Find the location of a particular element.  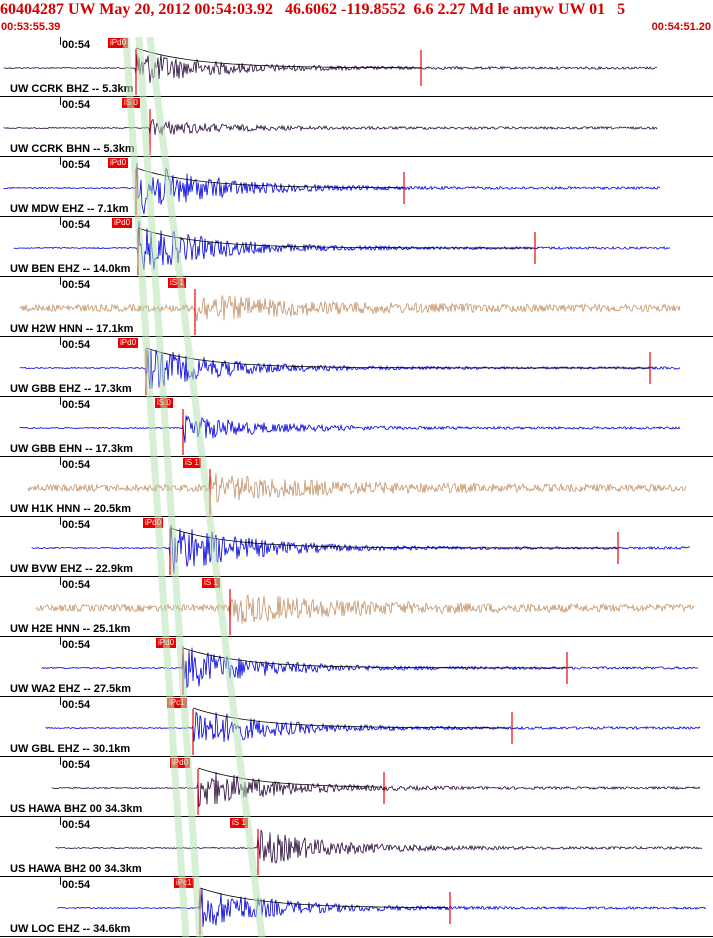

trace-panel: 00:54 iPd0 UW BVW EHZ -- 22.9km is located at coordinates (356, 547).